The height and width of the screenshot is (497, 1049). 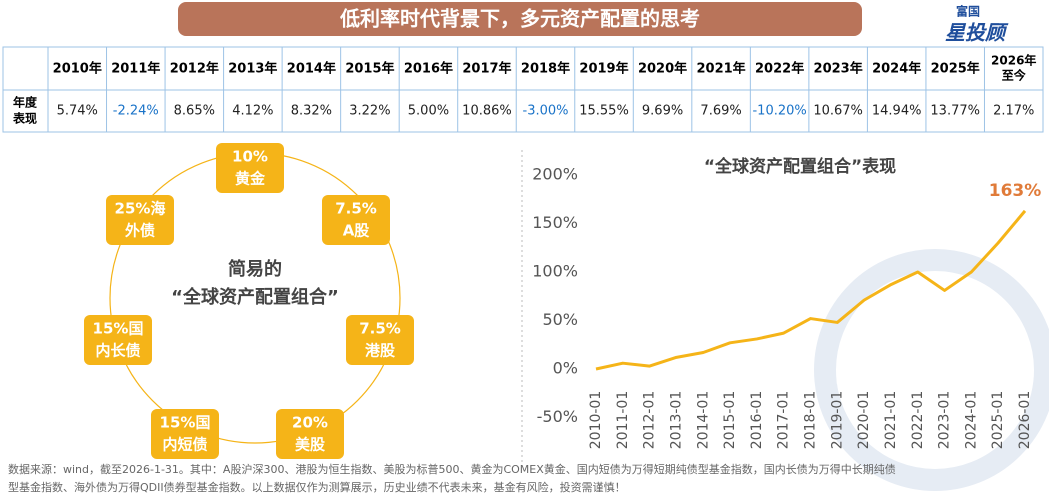 What do you see at coordinates (255, 297) in the screenshot?
I see `allocation-center: “全球资产配置组合”` at bounding box center [255, 297].